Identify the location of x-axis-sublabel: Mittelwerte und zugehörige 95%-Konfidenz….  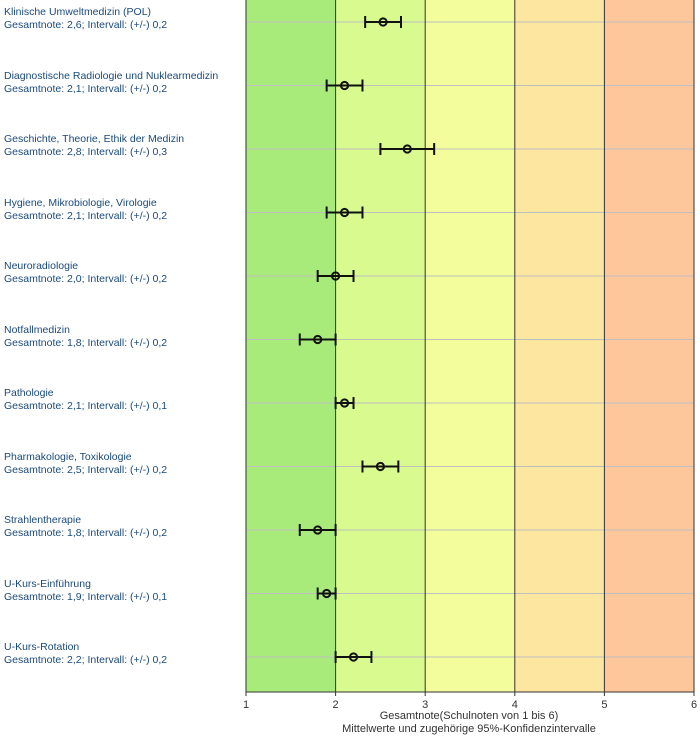
(469, 729).